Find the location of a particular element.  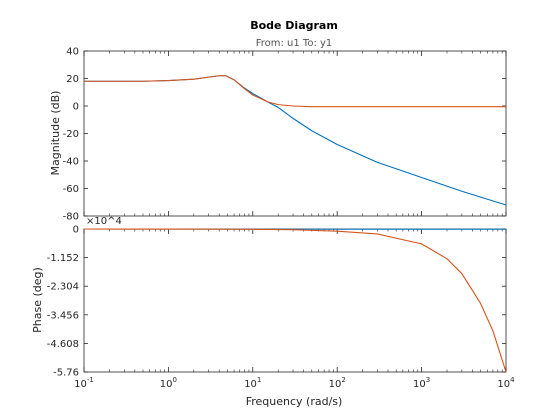

phase-y-exponent: ×10^4 is located at coordinates (104, 221).